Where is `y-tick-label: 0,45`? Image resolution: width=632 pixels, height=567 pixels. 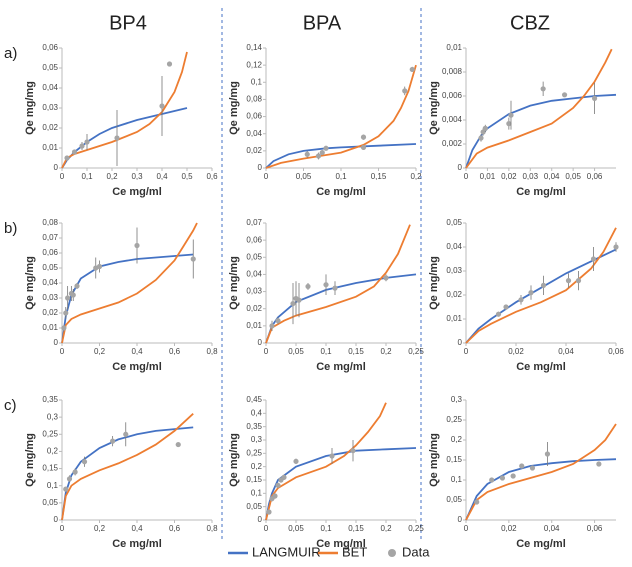 y-tick-label: 0,45 is located at coordinates (254, 399).